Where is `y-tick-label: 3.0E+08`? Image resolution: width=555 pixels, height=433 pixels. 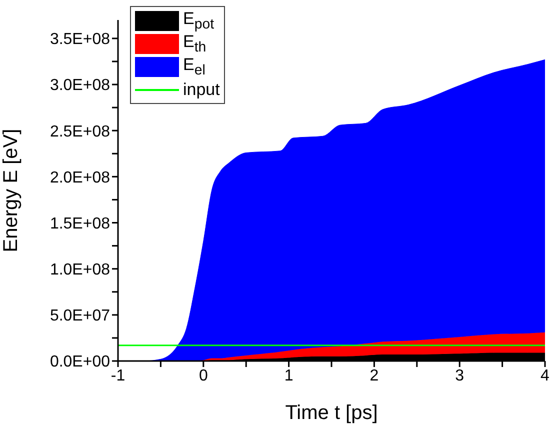
y-tick-label: 3.0E+08 is located at coordinates (80, 85).